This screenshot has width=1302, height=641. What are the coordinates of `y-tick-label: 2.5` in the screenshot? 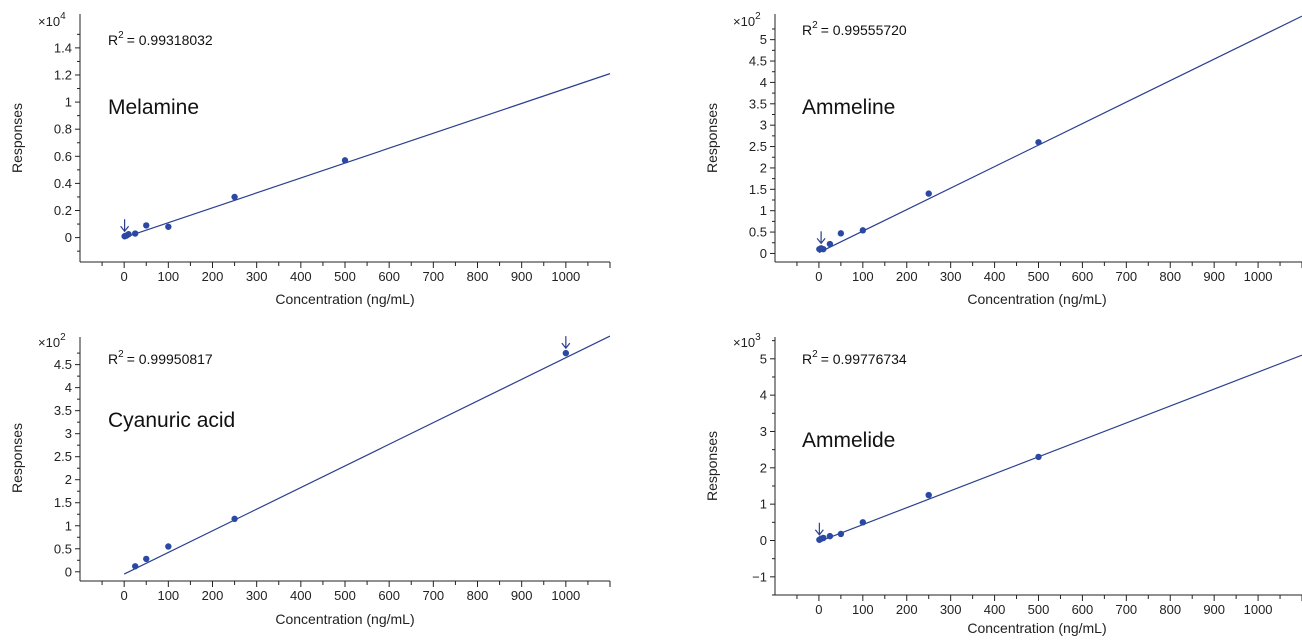 It's located at (63, 456).